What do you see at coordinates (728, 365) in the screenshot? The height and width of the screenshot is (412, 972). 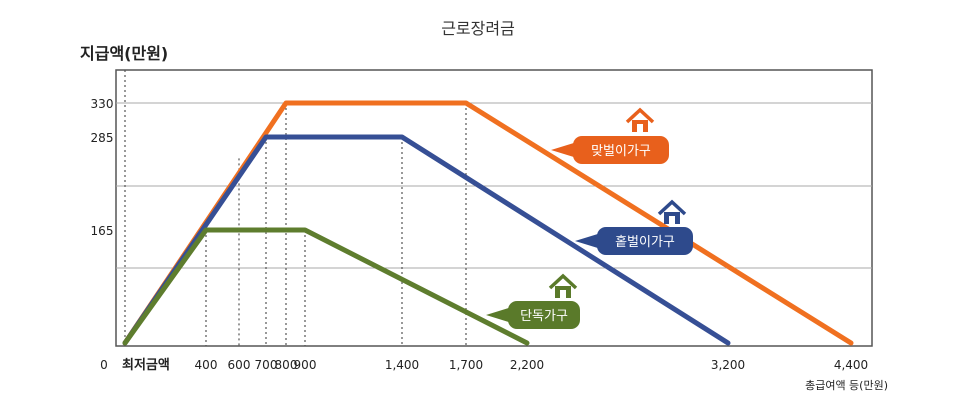 I see `x-tick-label: 3,200` at bounding box center [728, 365].